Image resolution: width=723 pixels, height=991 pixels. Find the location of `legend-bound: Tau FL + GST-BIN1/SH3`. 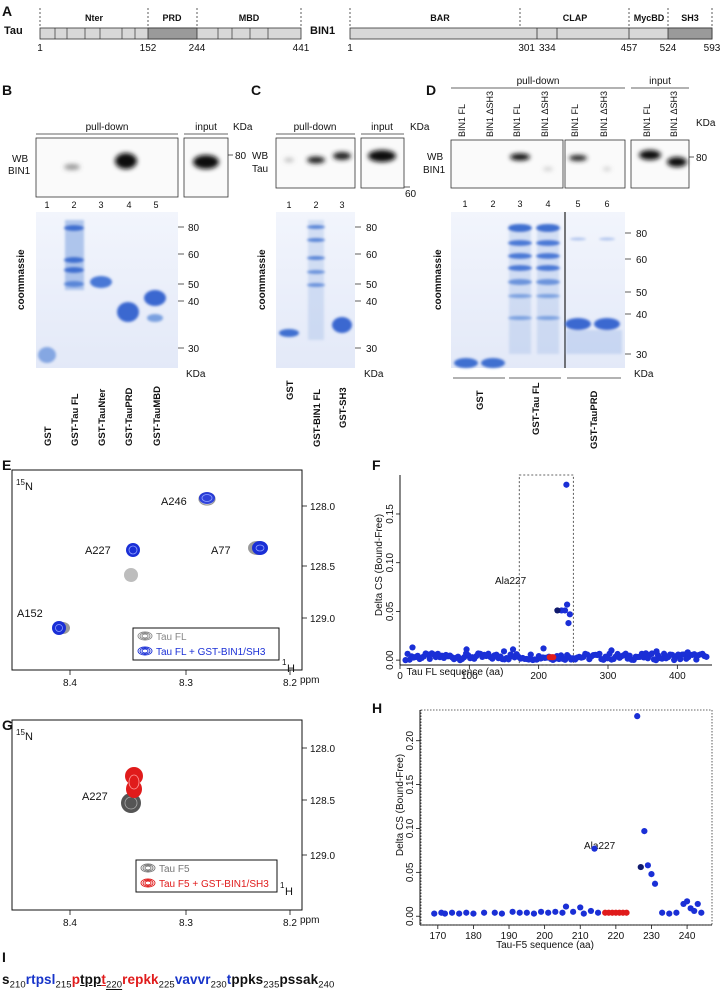

legend-bound: Tau FL + GST-BIN1/SH3 is located at coordinates (211, 652).